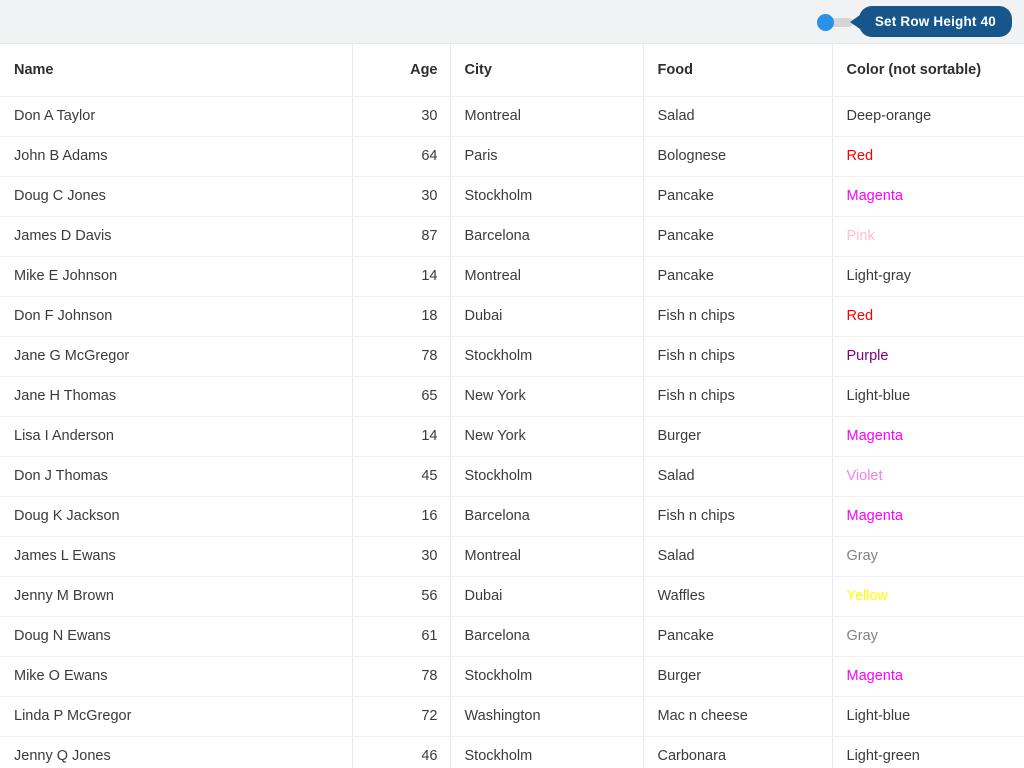 The width and height of the screenshot is (1024, 768). I want to click on table-row: Don A Taylor 30 Montreal Salad Deep-orange, so click(512, 116).